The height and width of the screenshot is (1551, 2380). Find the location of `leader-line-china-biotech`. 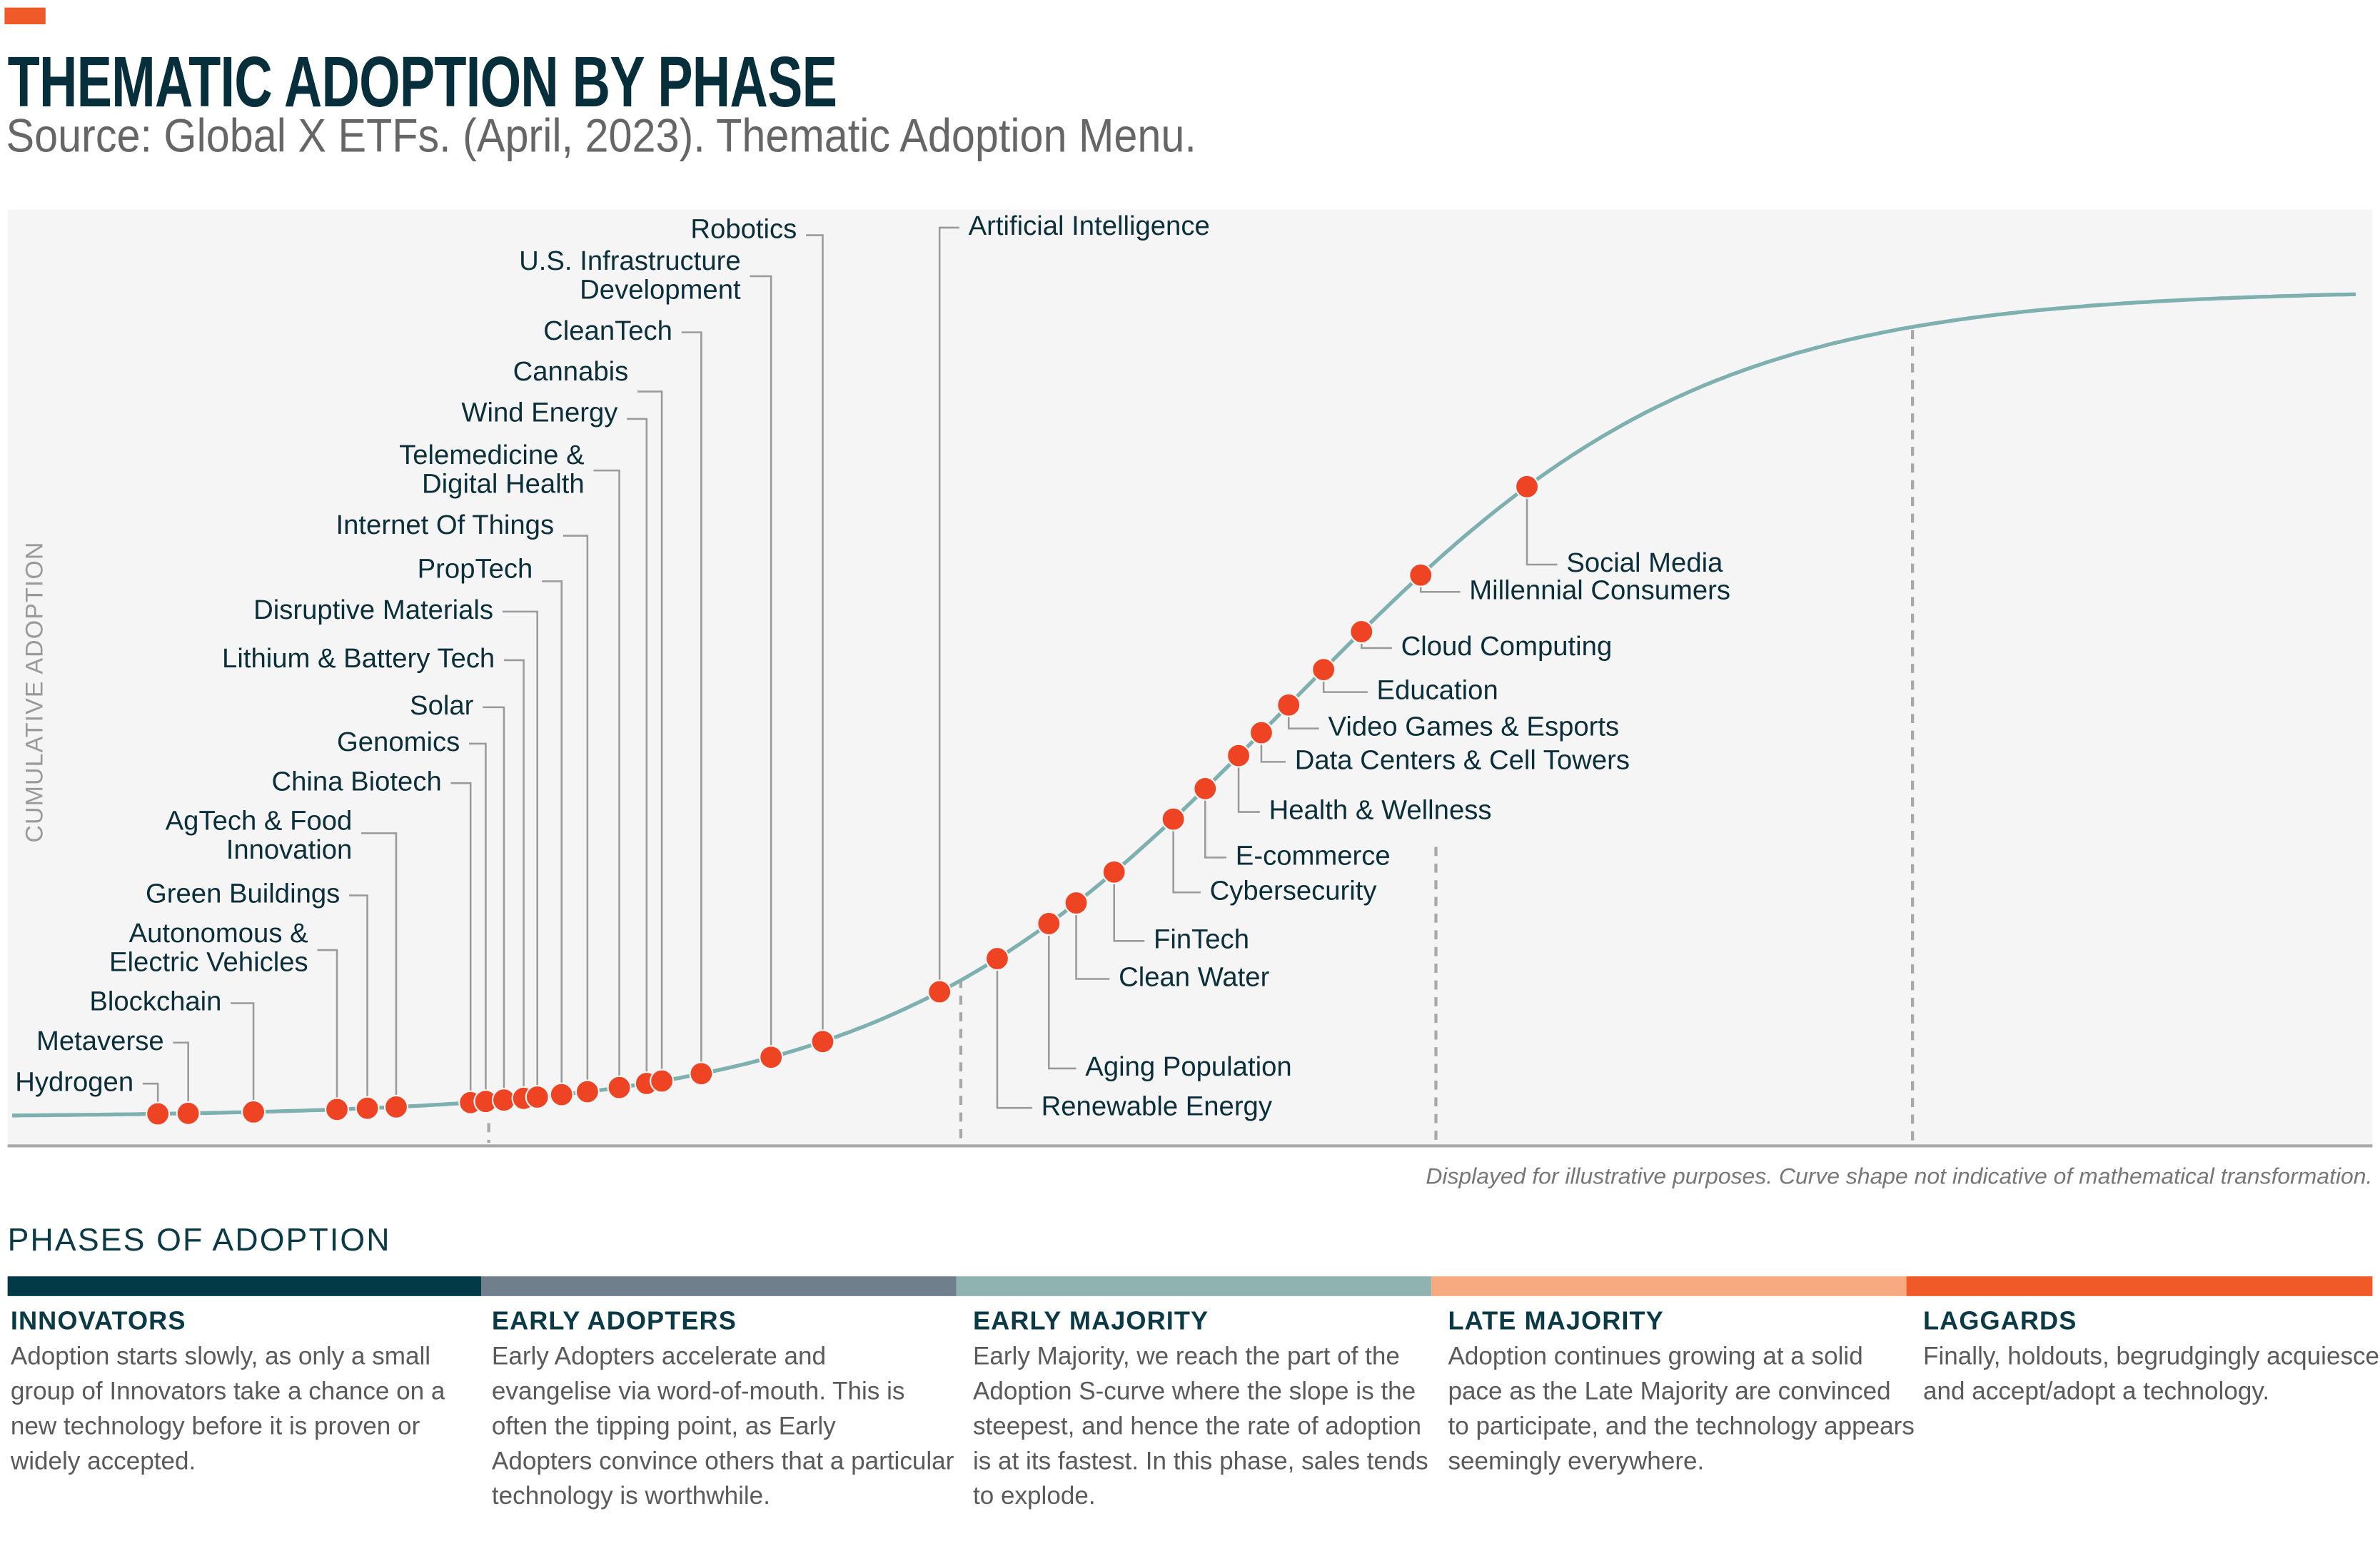

leader-line-china-biotech is located at coordinates (461, 942).